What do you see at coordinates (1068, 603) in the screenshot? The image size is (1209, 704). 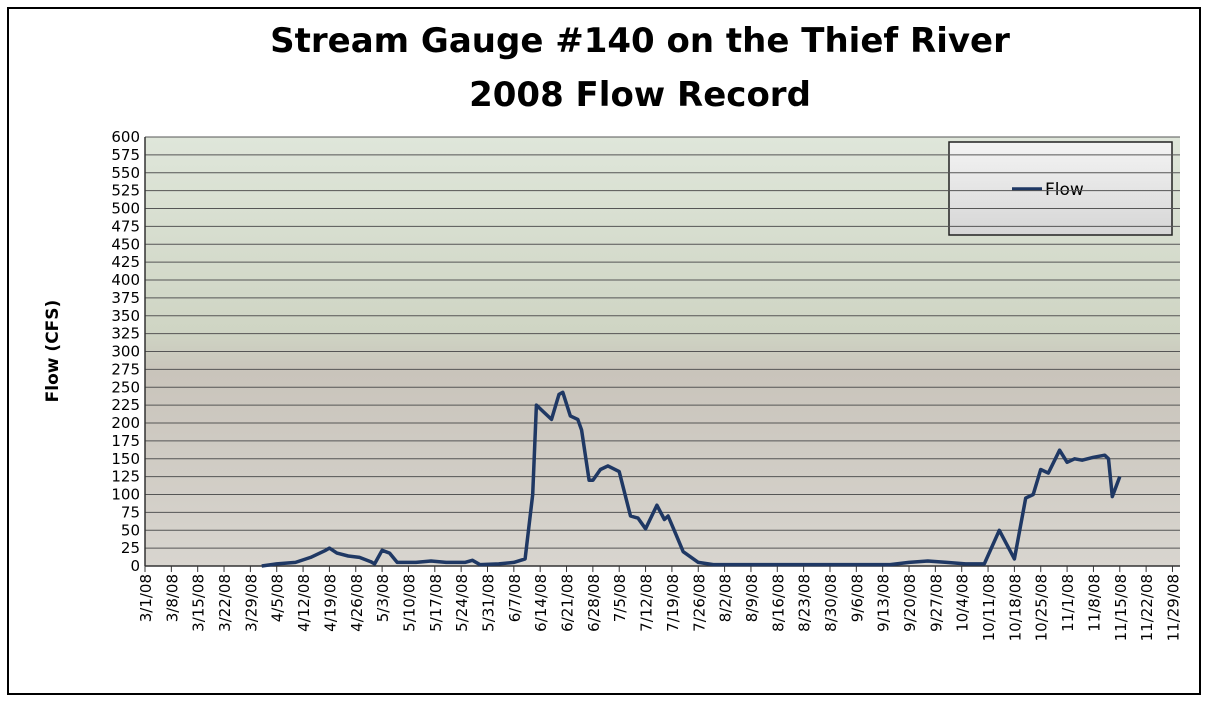 I see `x-tick-label: 11/1/08` at bounding box center [1068, 603].